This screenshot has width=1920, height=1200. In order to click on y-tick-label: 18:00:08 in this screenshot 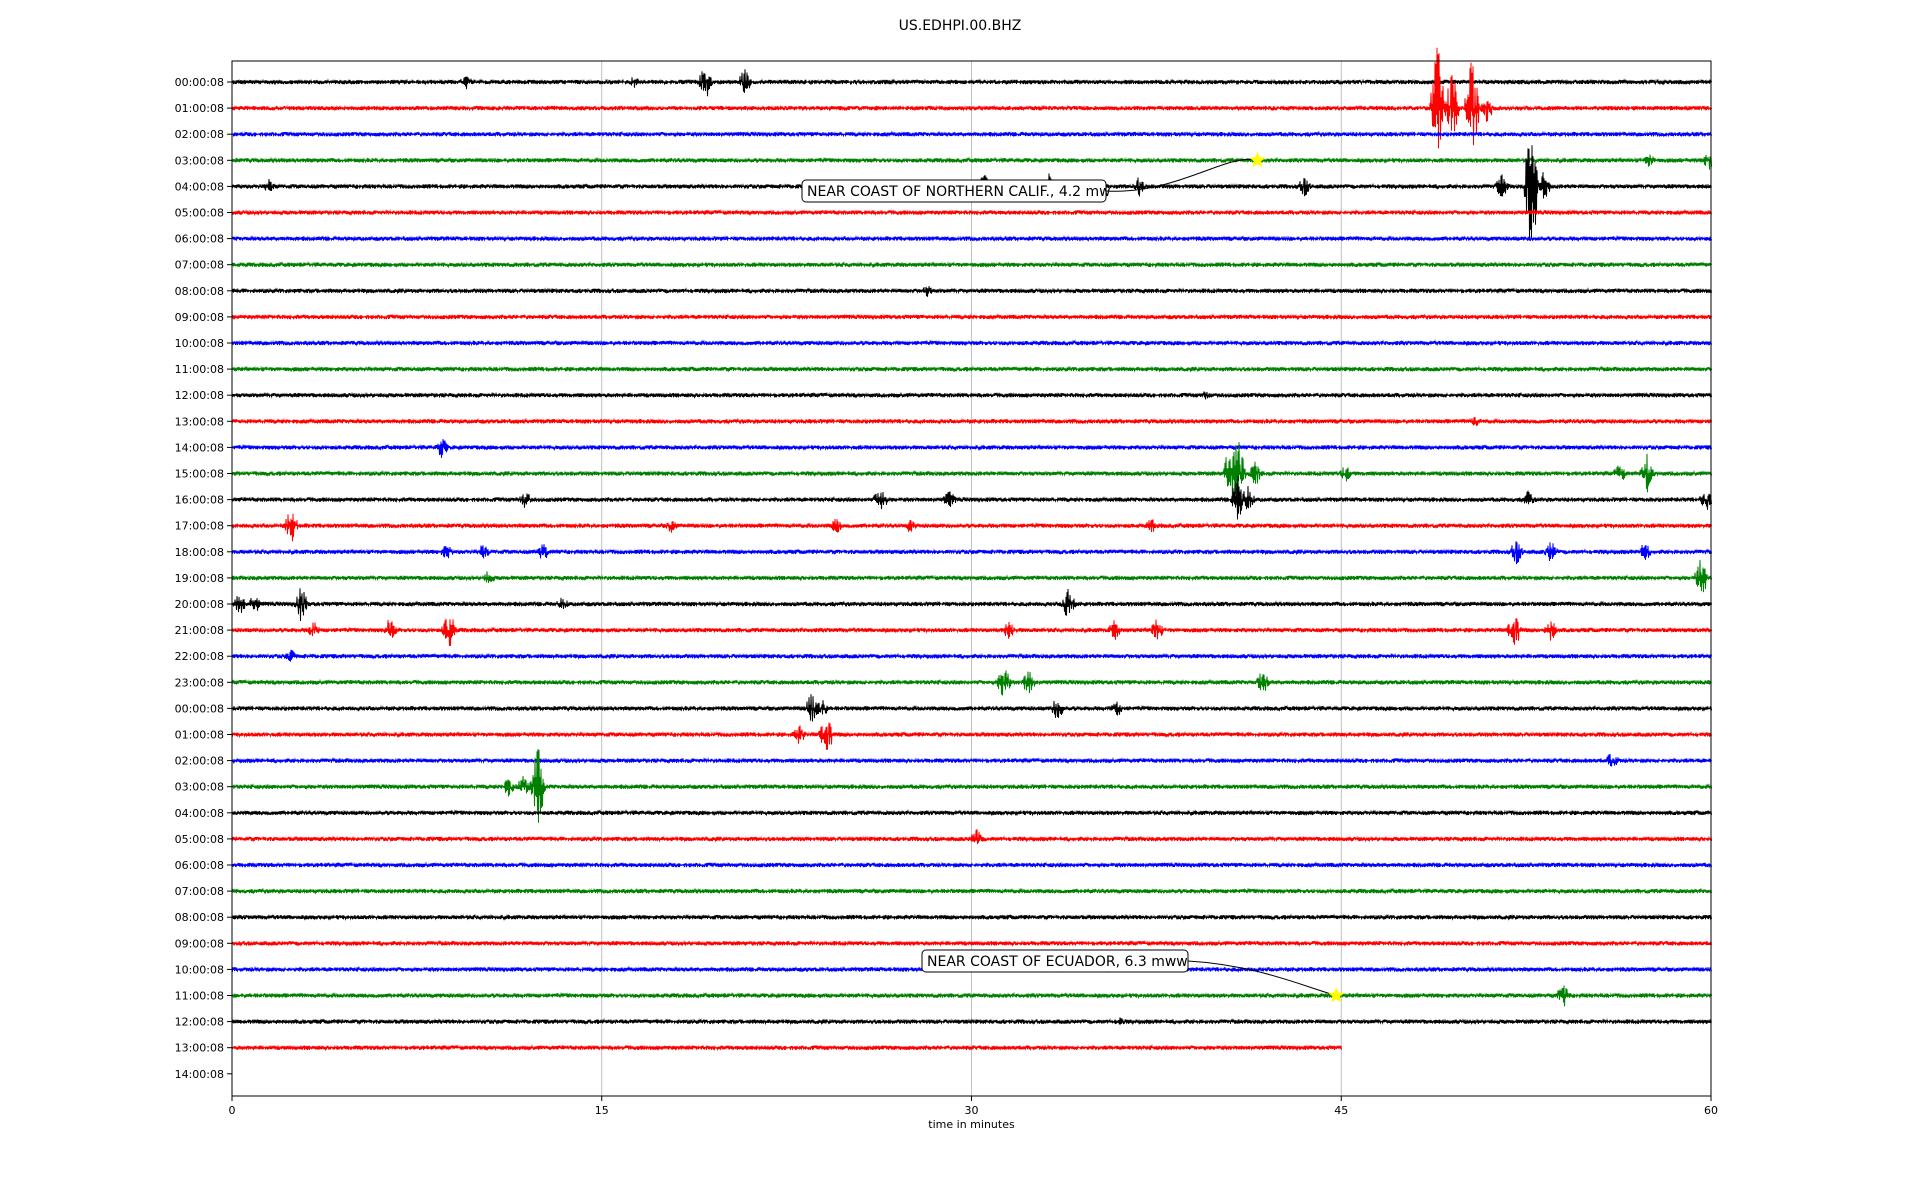, I will do `click(199, 552)`.